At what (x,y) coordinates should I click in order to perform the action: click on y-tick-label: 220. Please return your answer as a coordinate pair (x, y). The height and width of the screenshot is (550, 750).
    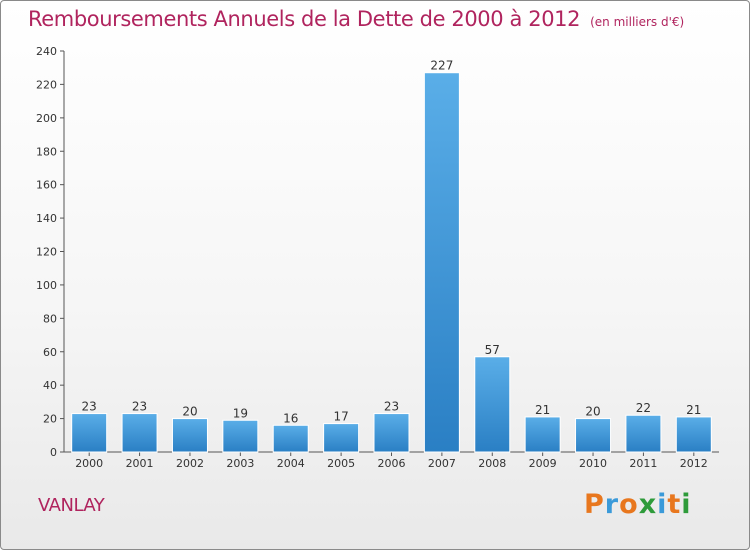
    Looking at the image, I should click on (46, 84).